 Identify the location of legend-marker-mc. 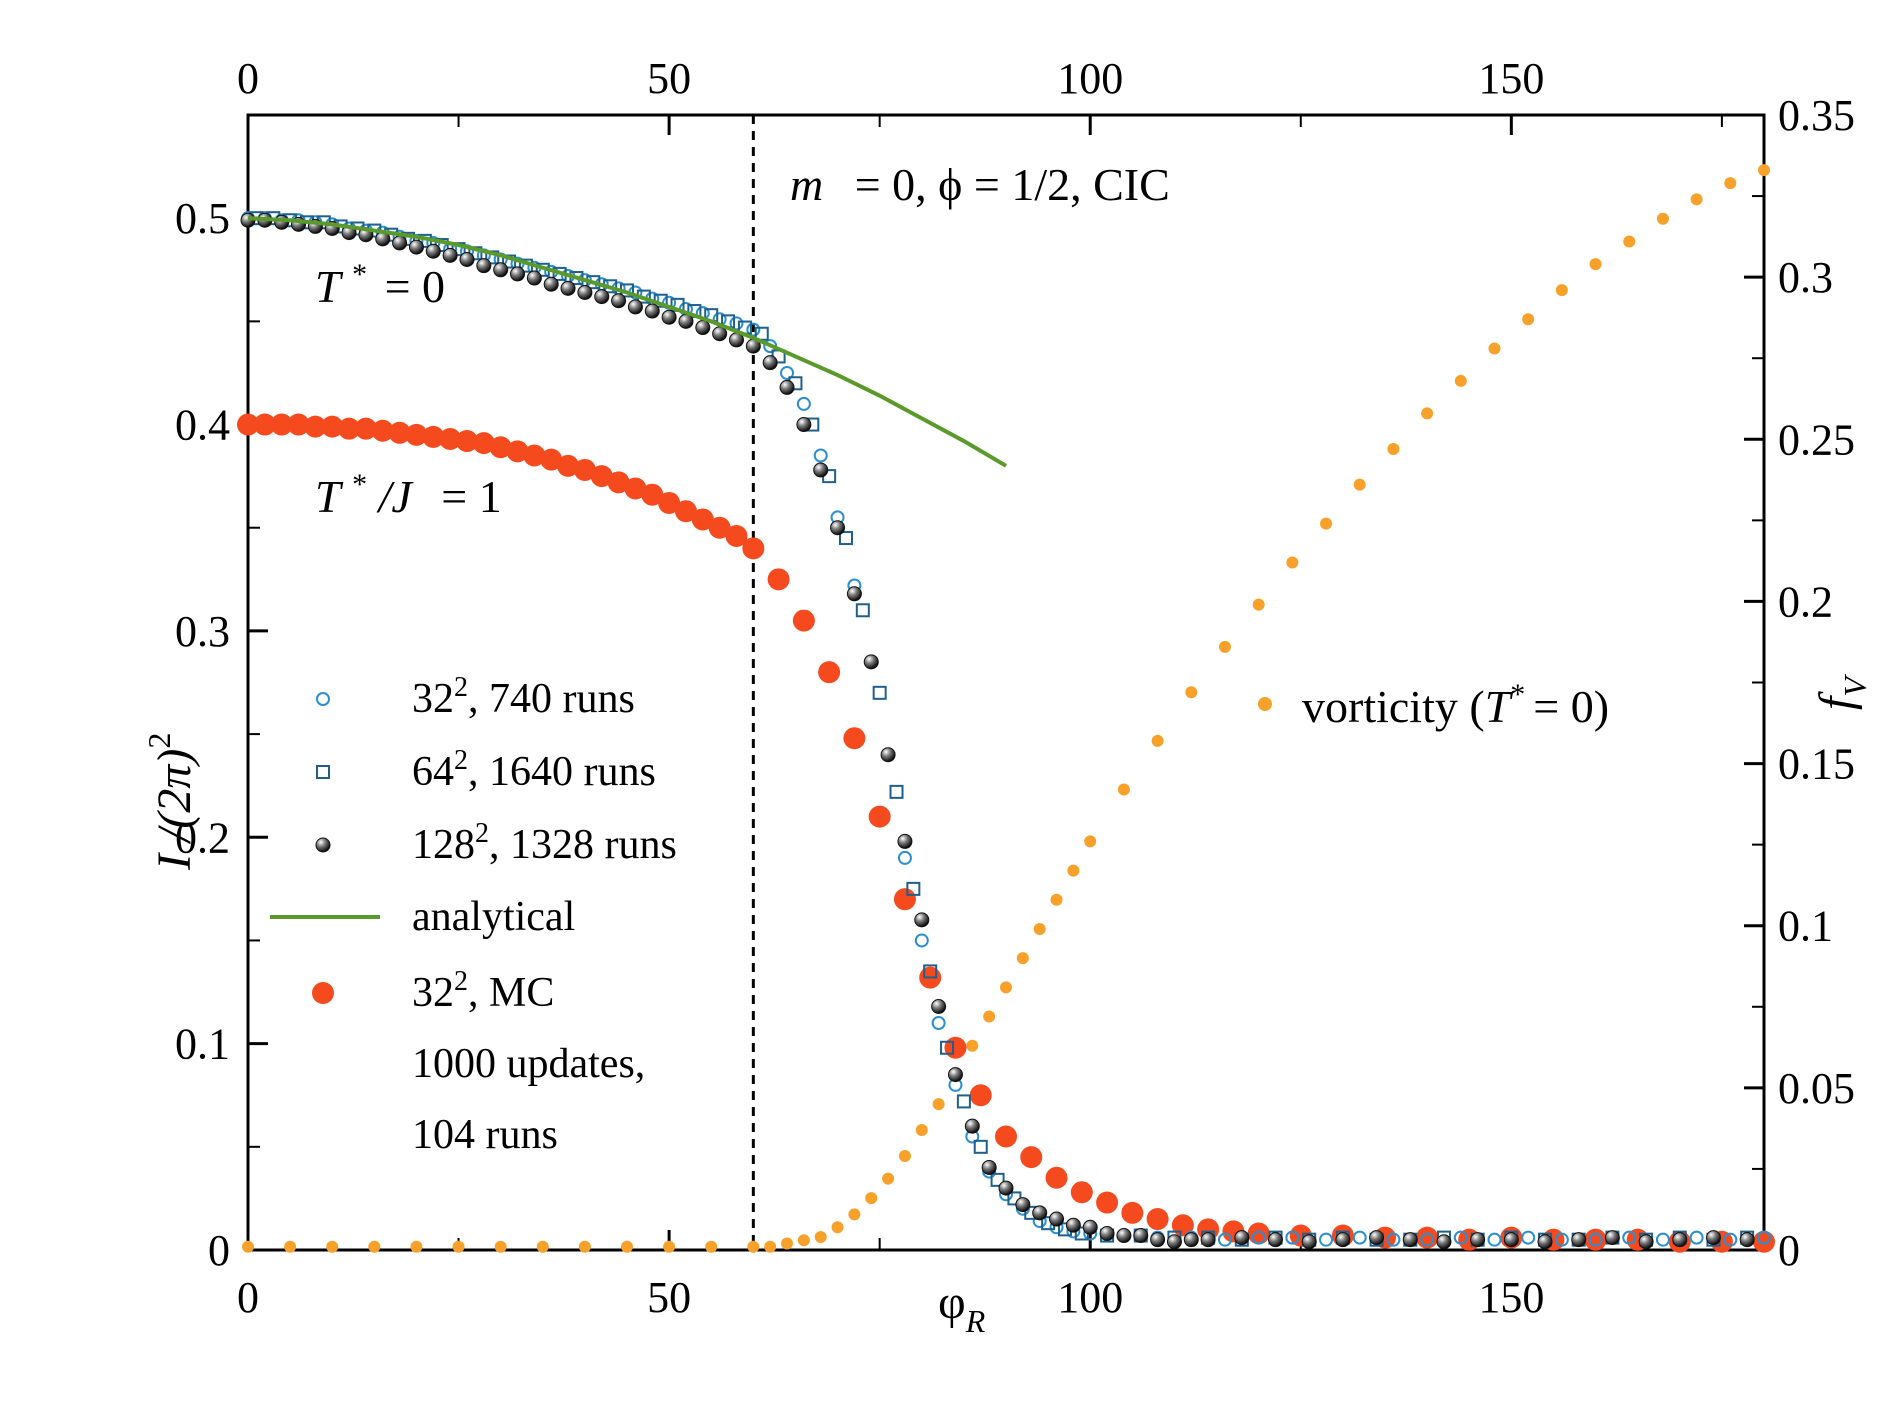
(323, 993).